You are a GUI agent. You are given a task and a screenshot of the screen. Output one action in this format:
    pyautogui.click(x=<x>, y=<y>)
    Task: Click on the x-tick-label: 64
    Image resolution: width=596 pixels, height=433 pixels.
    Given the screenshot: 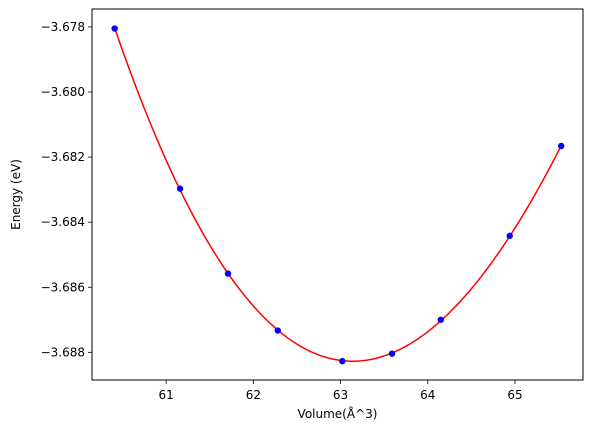 What is the action you would take?
    pyautogui.click(x=427, y=395)
    